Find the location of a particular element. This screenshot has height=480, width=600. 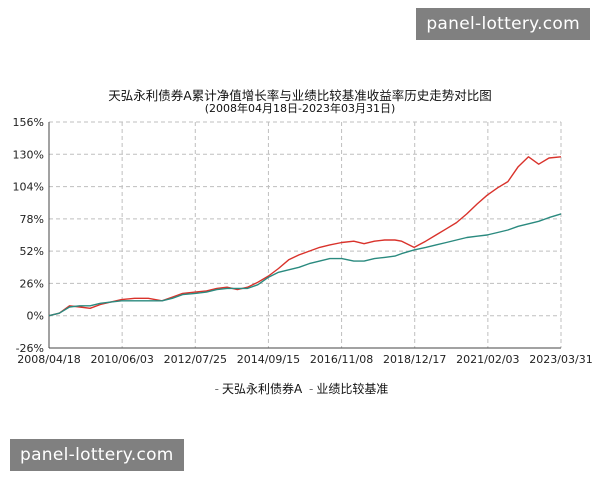

x-tick-label: 2021/02/03 is located at coordinates (487, 359).